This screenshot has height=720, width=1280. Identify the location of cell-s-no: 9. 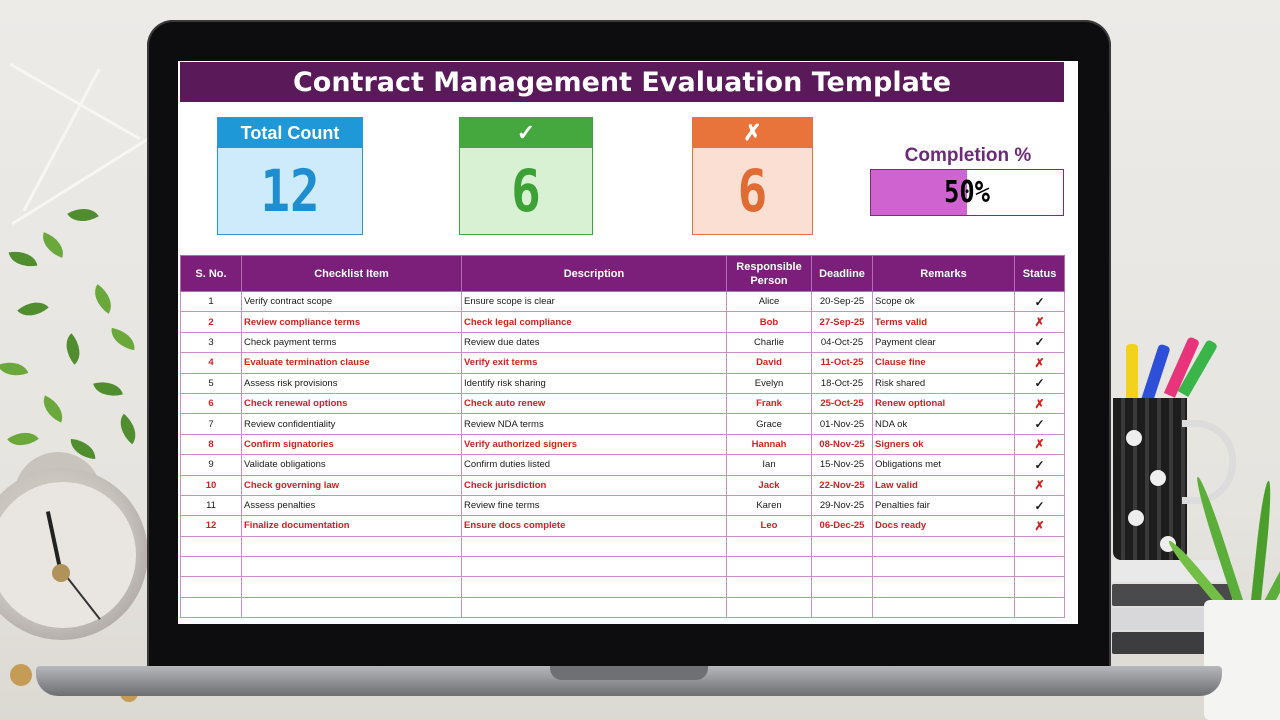
(211, 465).